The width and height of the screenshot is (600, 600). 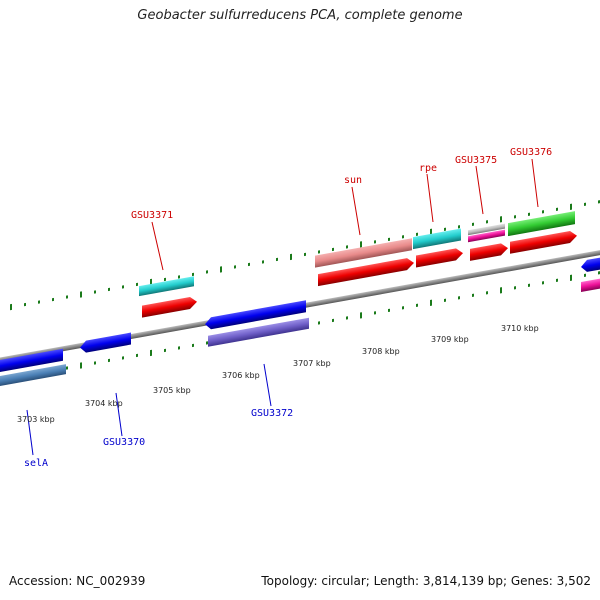 I want to click on gene-label-rpe: rpe, so click(x=428, y=168).